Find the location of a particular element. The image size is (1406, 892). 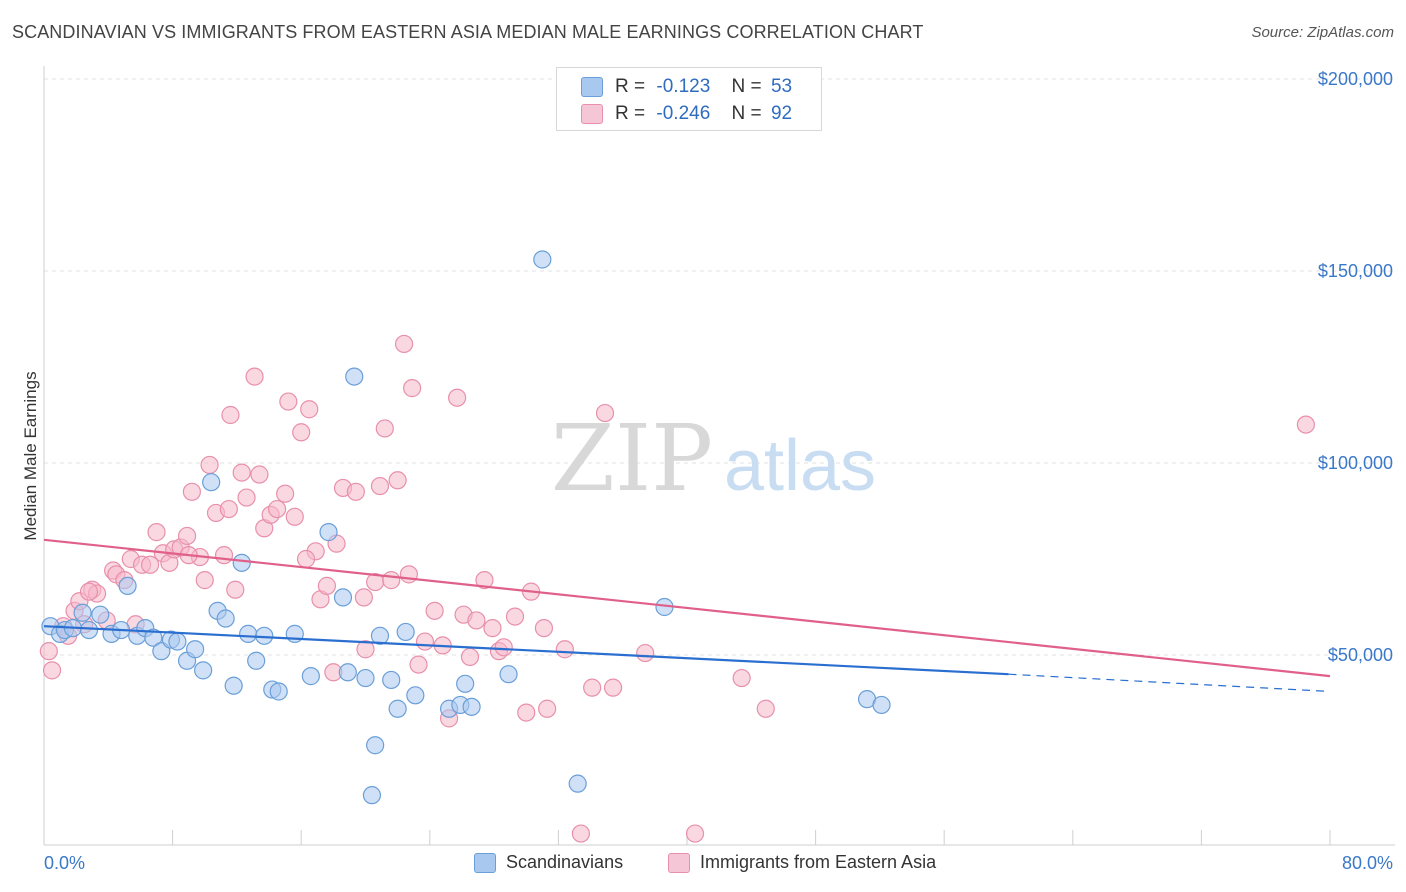

legend-swatch-blue is located at coordinates (592, 87).